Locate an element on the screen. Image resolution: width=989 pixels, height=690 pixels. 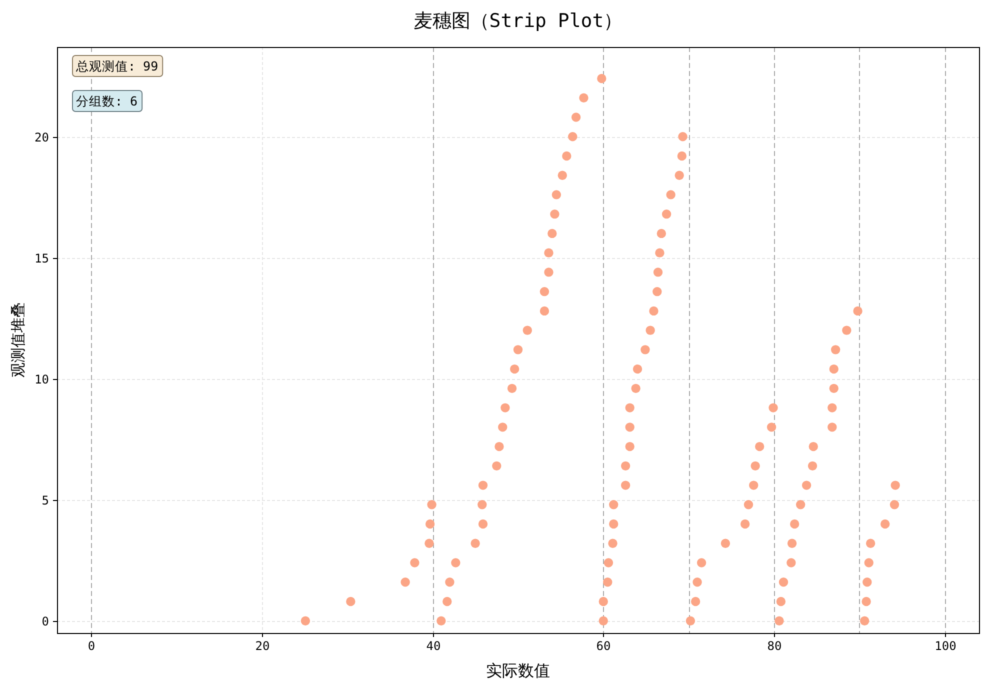
y-axis-title: 观测值堆叠 is located at coordinates (18, 340).